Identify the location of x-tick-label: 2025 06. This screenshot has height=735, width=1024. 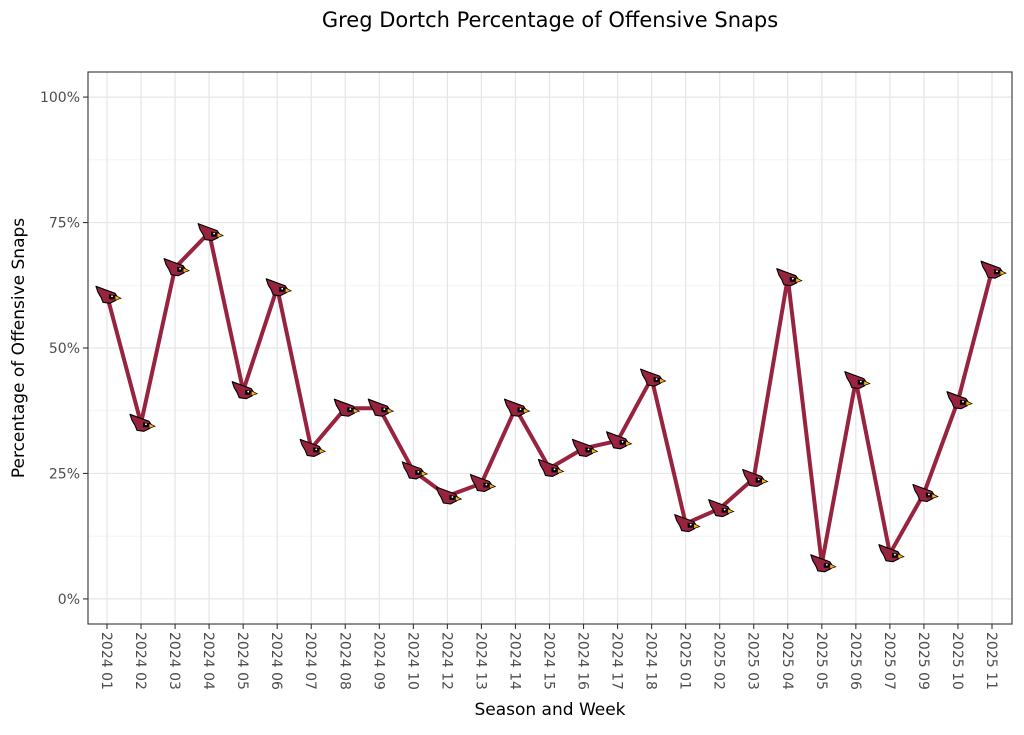
(855, 661).